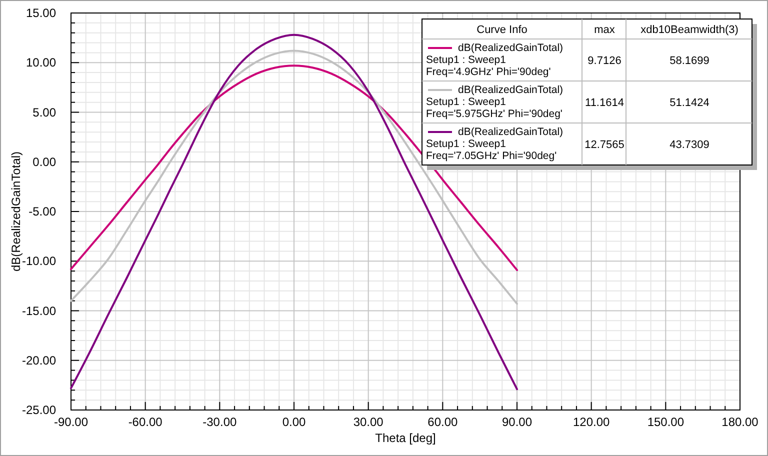  Describe the element at coordinates (405, 438) in the screenshot. I see `x-axis-title: Theta [deg]` at that location.